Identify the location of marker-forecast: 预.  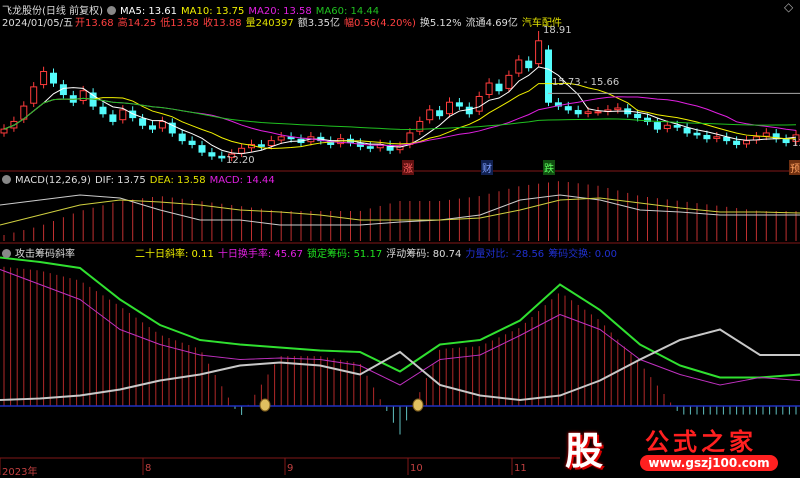
(794, 167).